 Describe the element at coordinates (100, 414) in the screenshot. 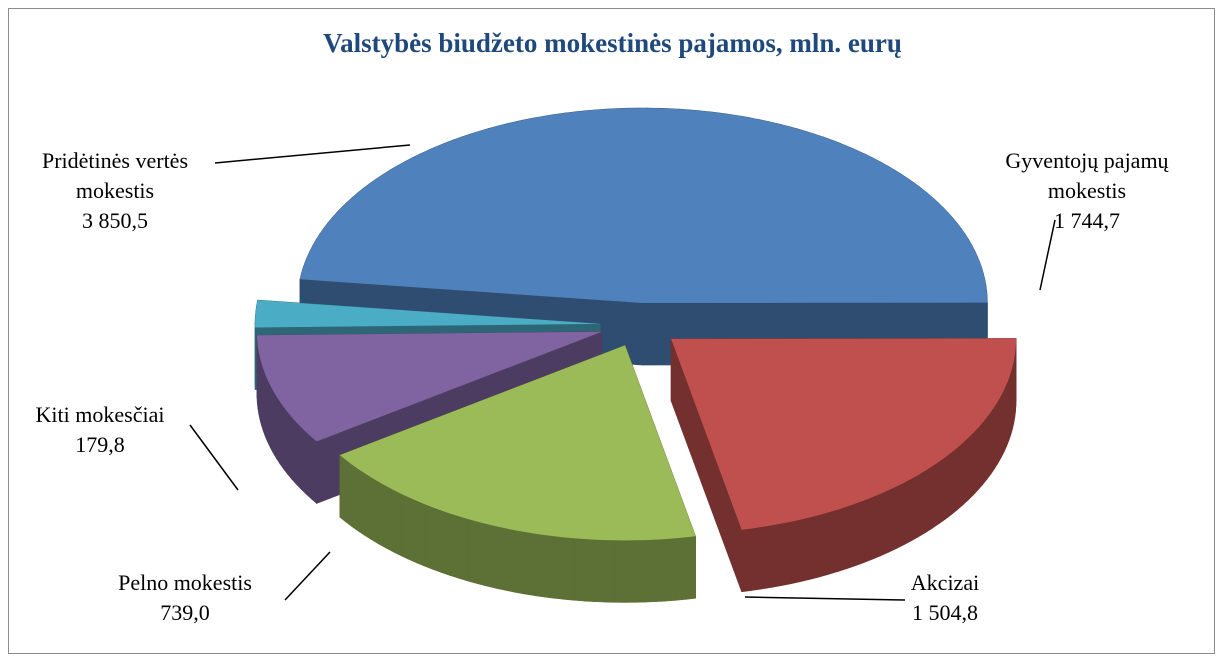

I see `slice-label: Kiti mokesčiai` at that location.